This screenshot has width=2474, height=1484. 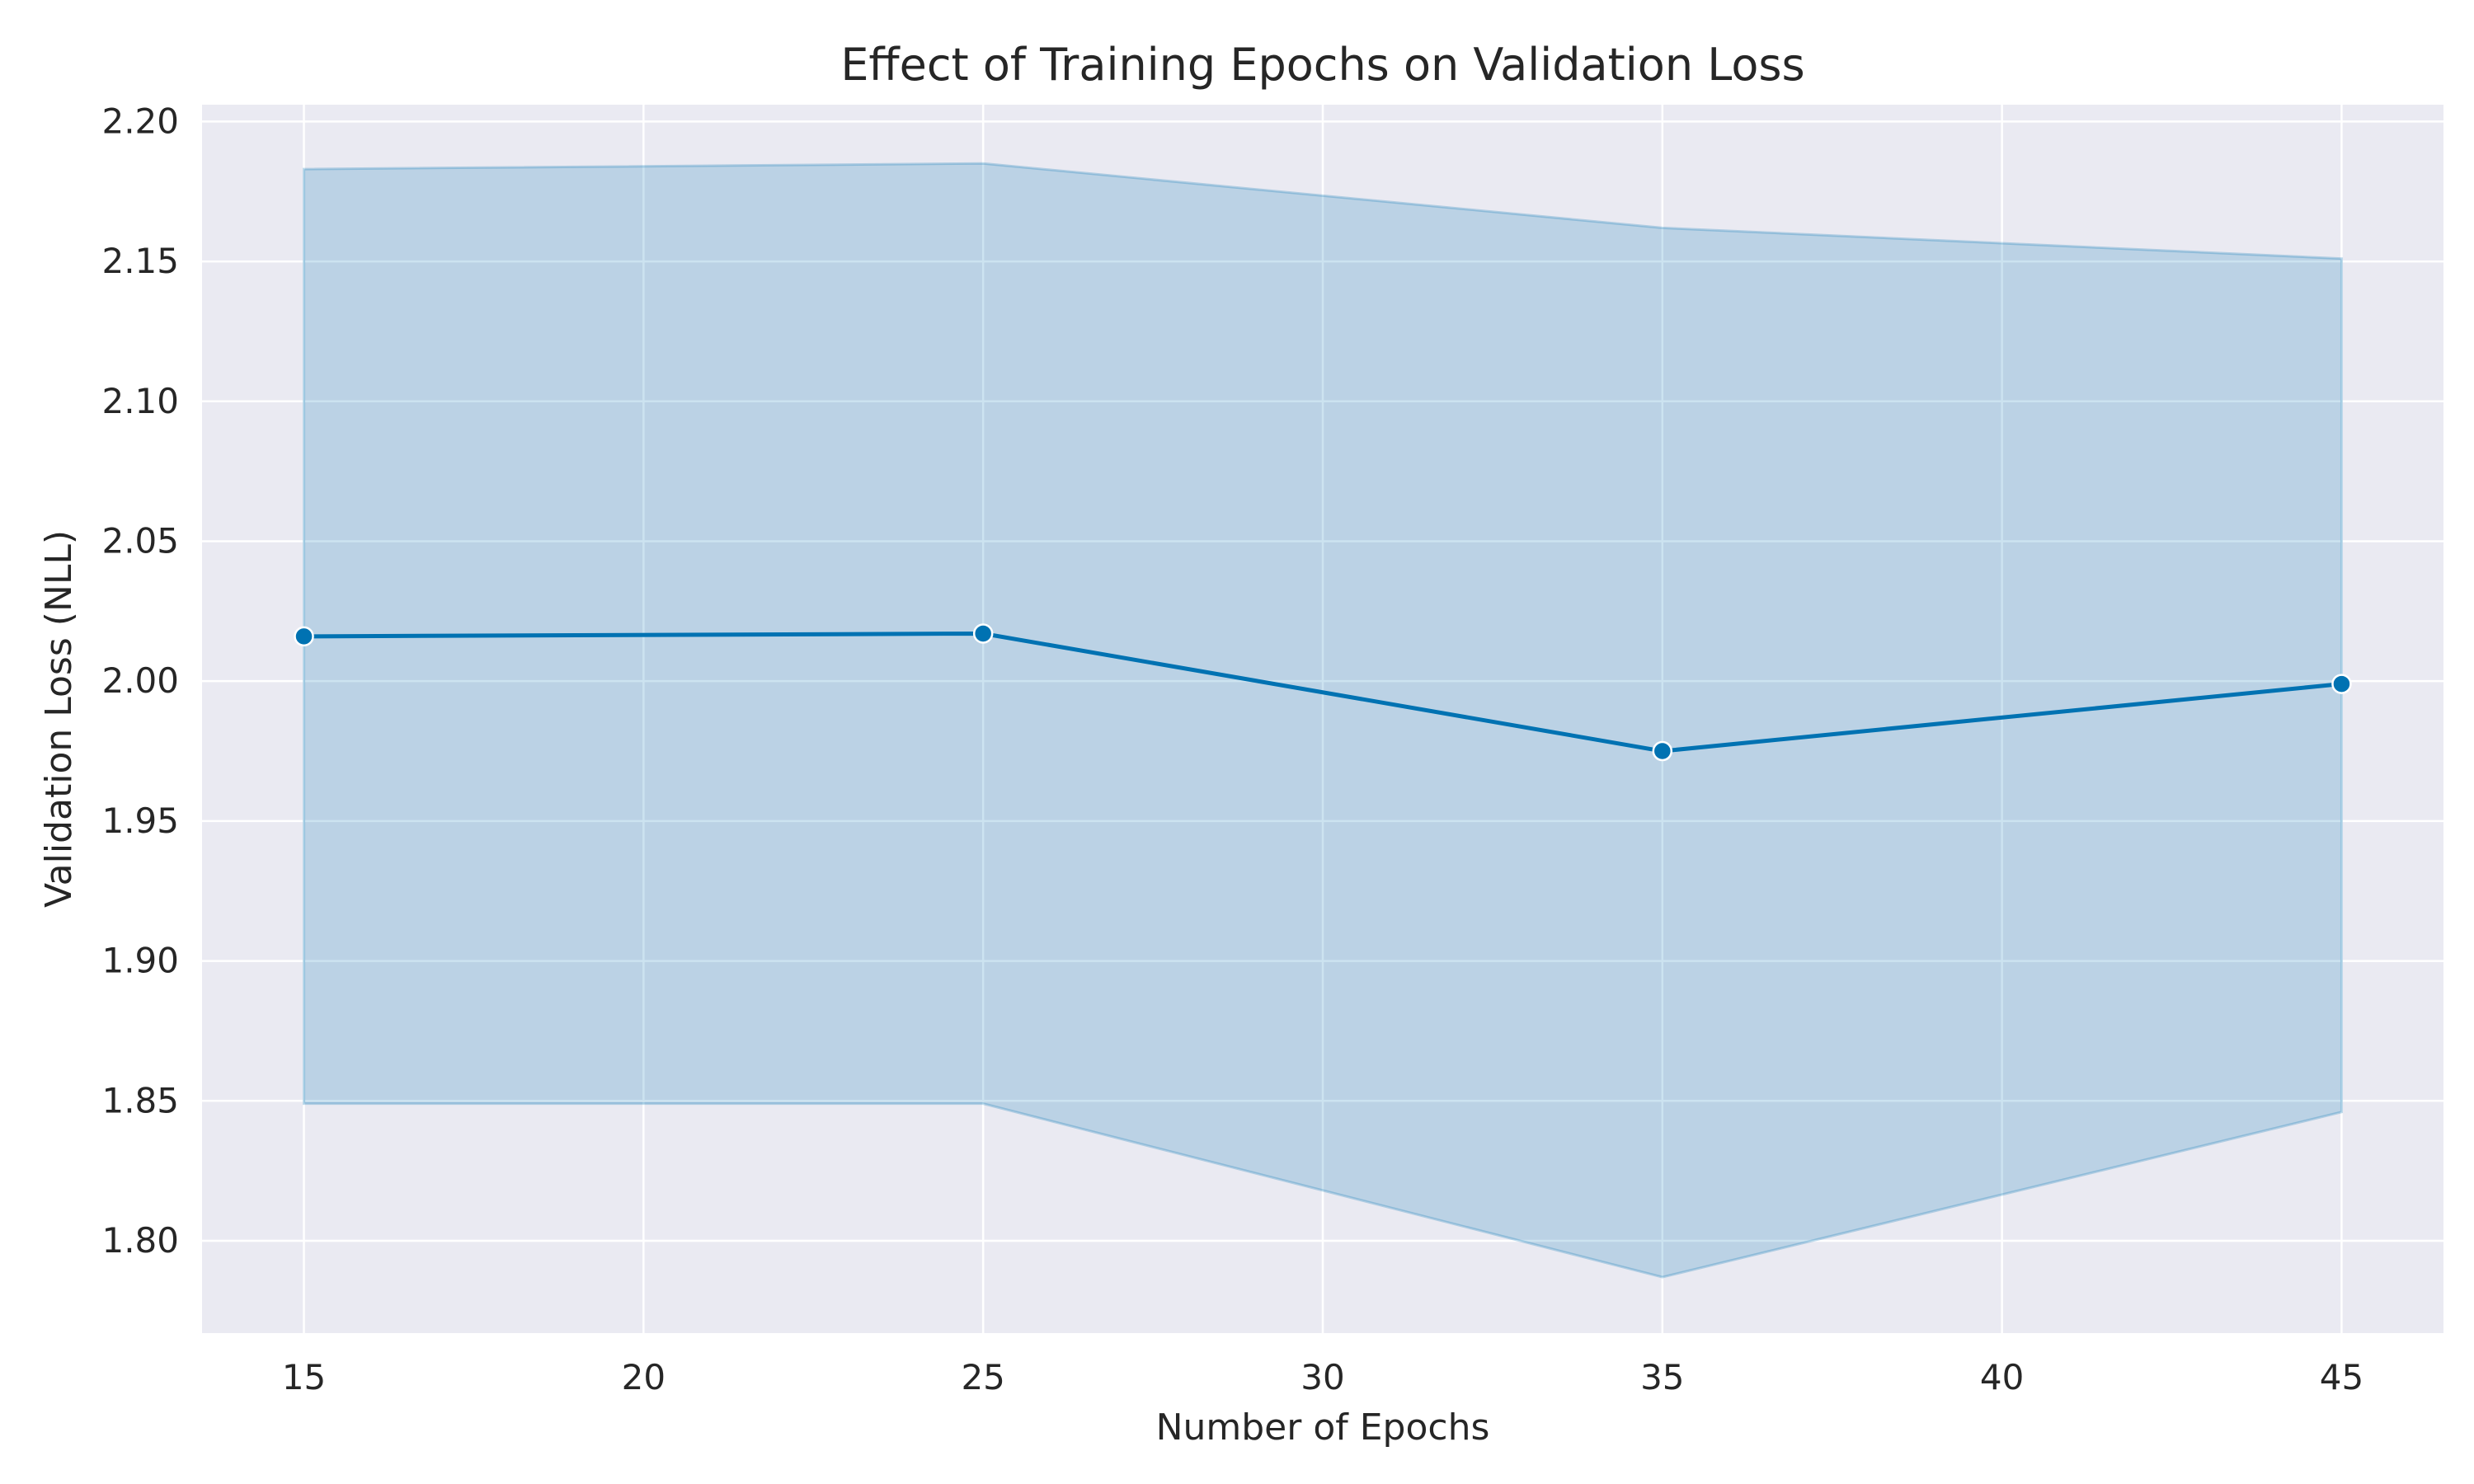 What do you see at coordinates (140, 1100) in the screenshot?
I see `y-tick-label: 1.85` at bounding box center [140, 1100].